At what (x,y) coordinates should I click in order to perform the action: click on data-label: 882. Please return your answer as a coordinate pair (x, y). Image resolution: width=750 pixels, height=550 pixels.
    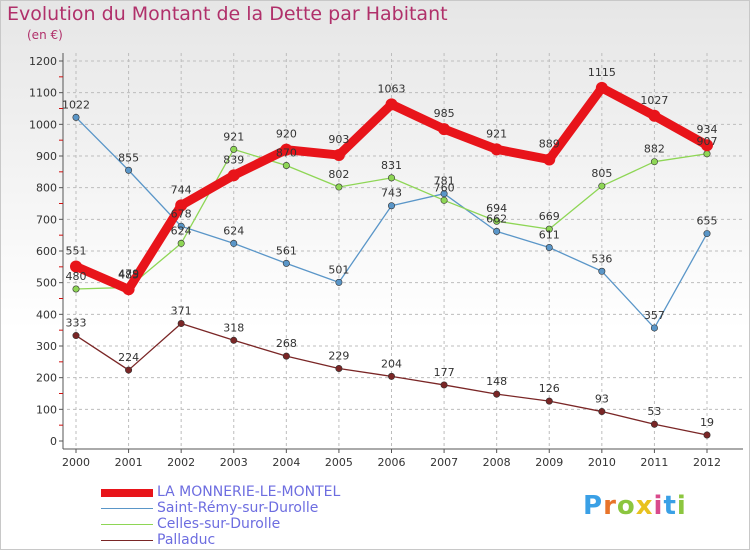
    Looking at the image, I should click on (654, 149).